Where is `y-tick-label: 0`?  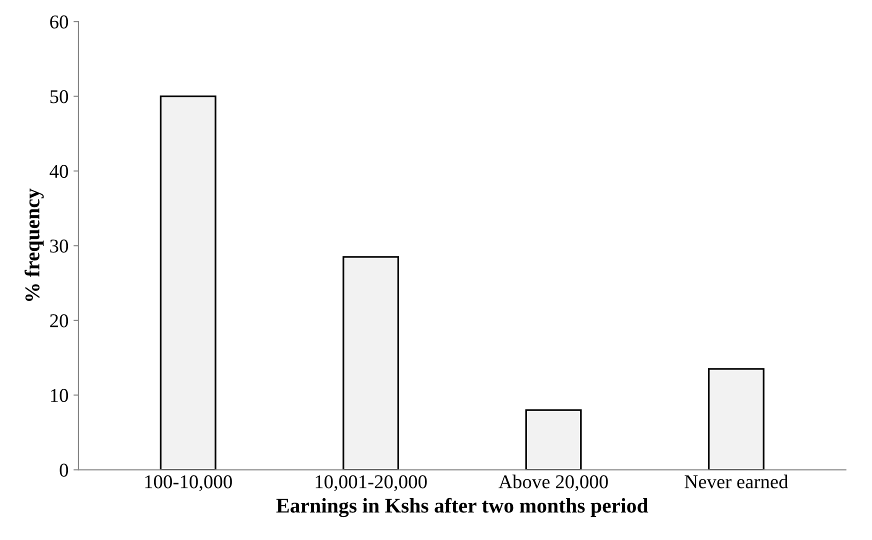
y-tick-label: 0 is located at coordinates (64, 470).